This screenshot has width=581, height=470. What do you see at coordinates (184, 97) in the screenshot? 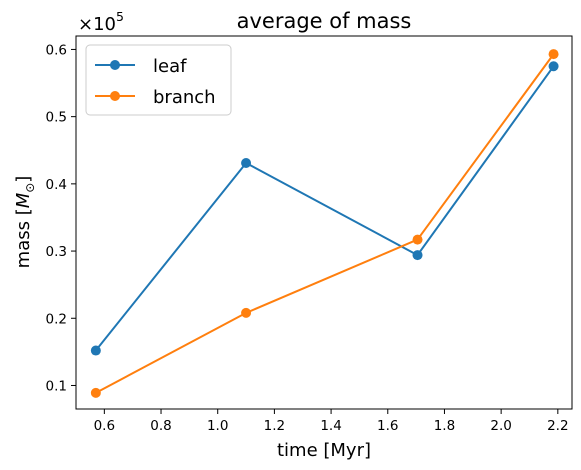
I see `legend-label-branch: branch` at bounding box center [184, 97].